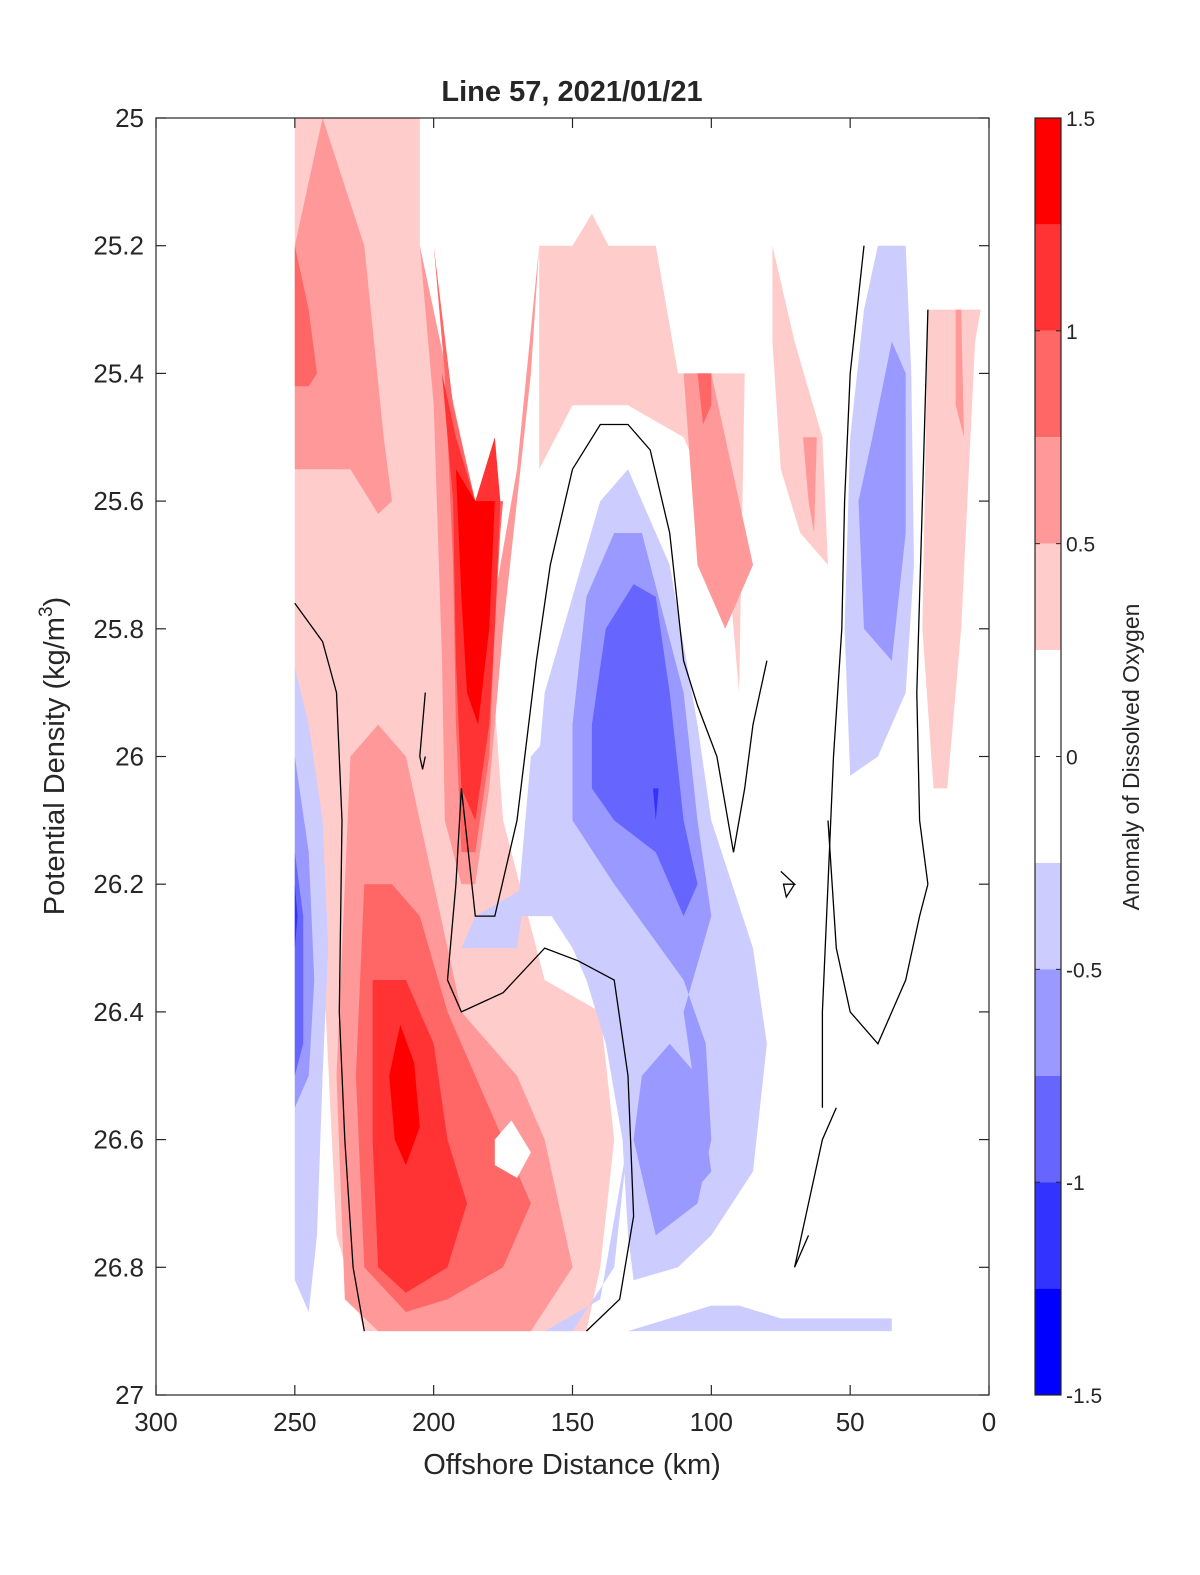 This screenshot has height=1575, width=1200. Describe the element at coordinates (118, 501) in the screenshot. I see `y-tick-label: 25.6` at that location.